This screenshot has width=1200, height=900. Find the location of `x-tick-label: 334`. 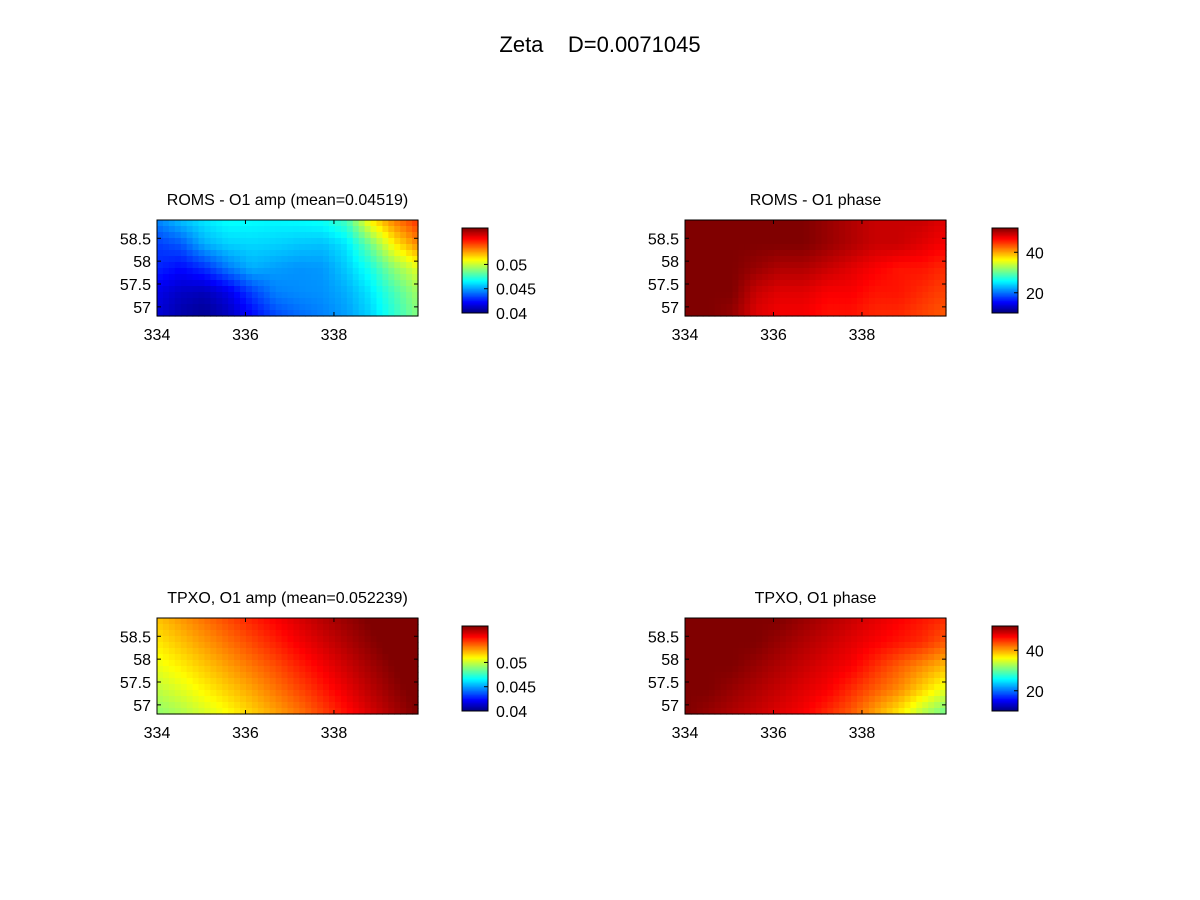

x-tick-label: 334 is located at coordinates (157, 733).